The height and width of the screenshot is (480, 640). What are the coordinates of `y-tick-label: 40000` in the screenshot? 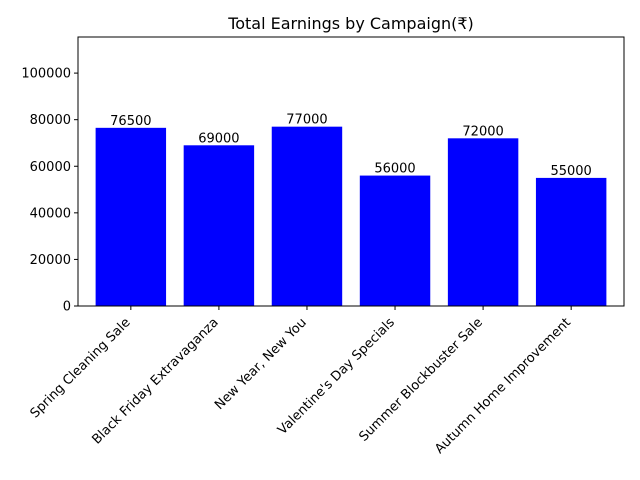 It's located at (50, 213).